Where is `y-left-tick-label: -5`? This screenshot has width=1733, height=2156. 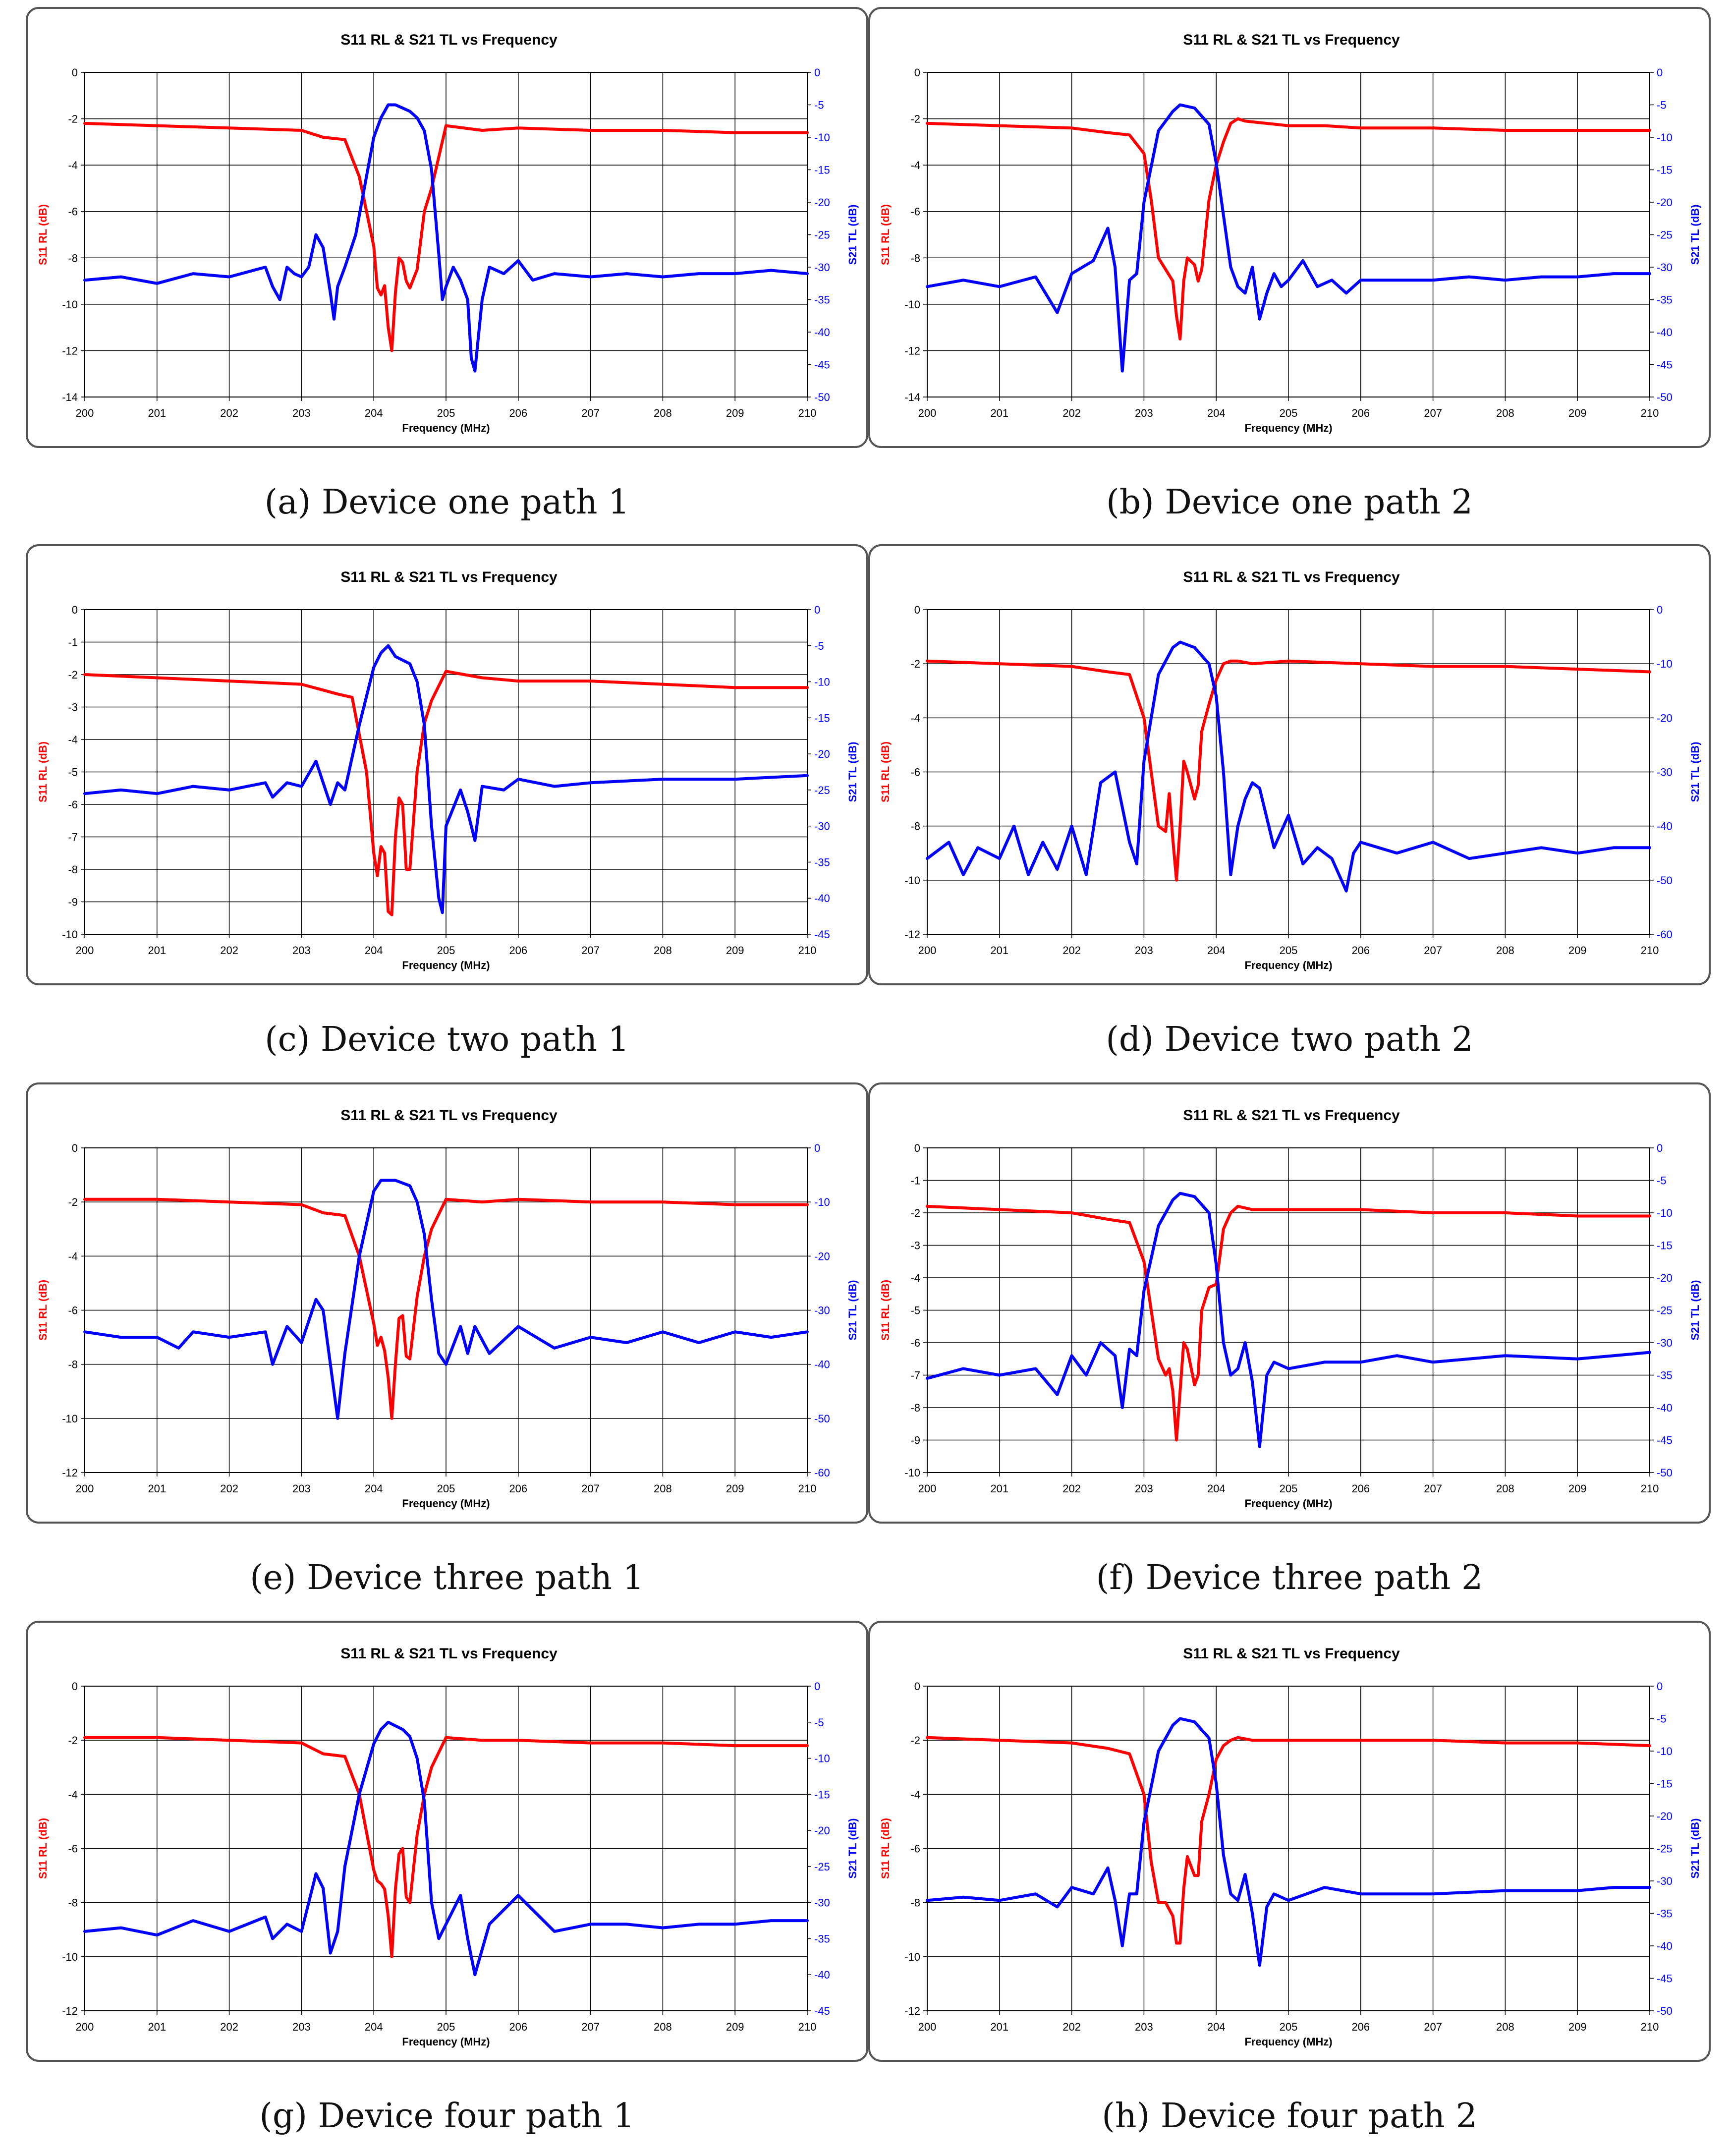
y-left-tick-label: -5 is located at coordinates (73, 772).